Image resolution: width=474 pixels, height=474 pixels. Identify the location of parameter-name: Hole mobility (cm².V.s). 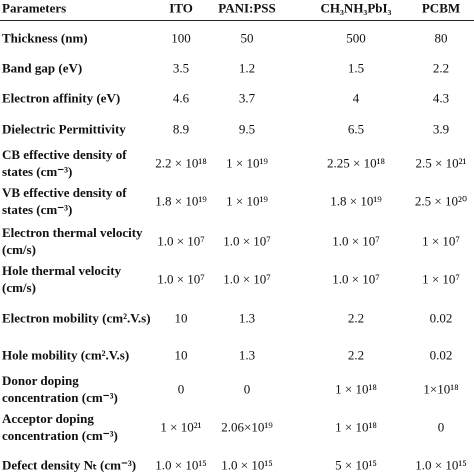
(66, 355).